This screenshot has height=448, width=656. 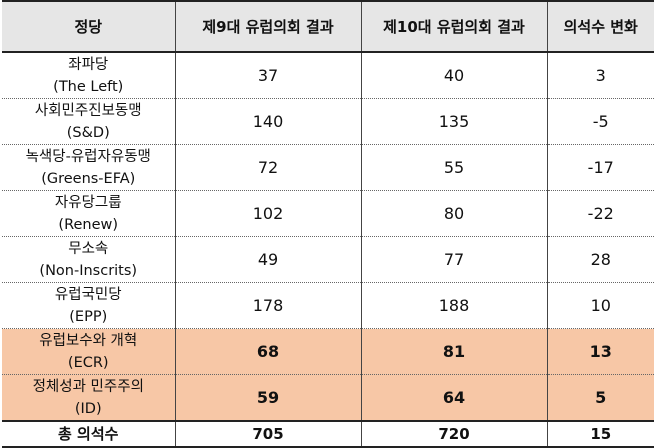 I want to click on seats-10th: 64, so click(x=453, y=398).